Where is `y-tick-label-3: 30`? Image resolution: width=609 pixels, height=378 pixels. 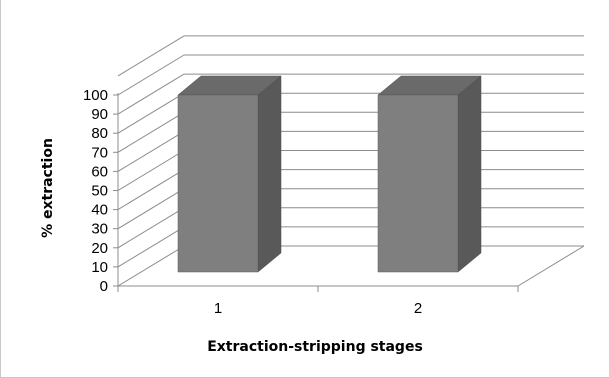
y-tick-label-3: 30 is located at coordinates (99, 229).